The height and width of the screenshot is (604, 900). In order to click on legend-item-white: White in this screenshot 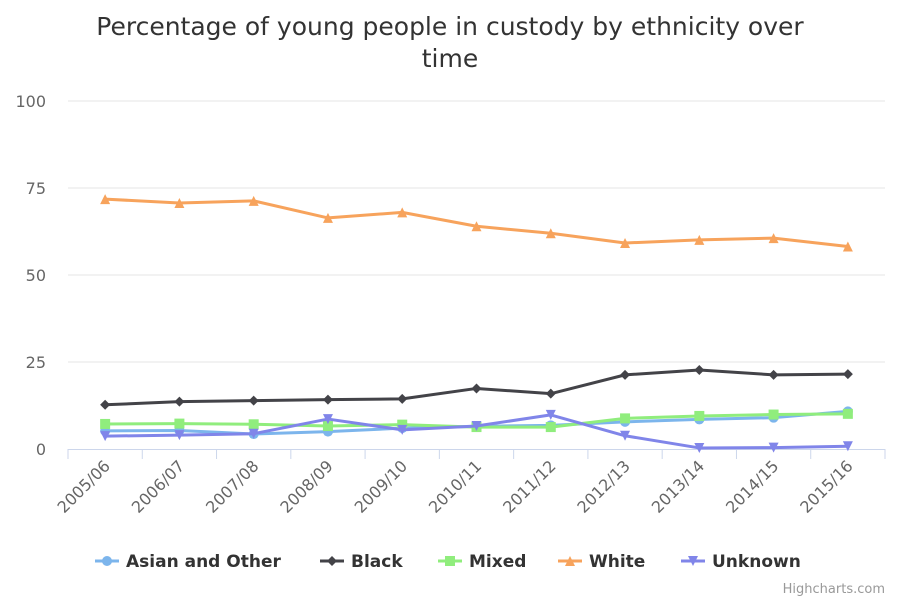, I will do `click(601, 562)`.